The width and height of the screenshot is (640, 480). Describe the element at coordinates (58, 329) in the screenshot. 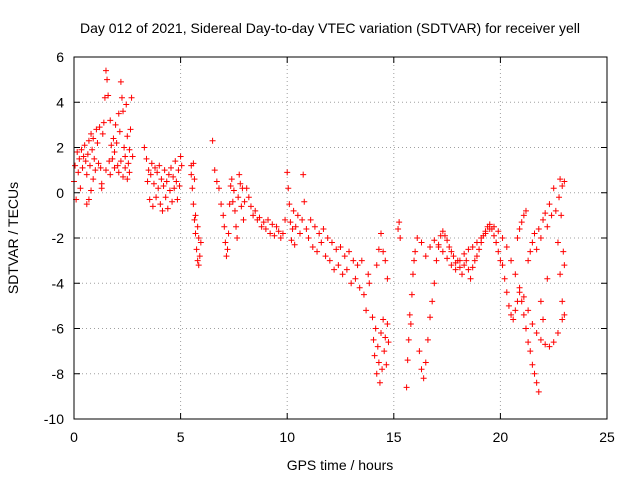

I see `y-tick-label: -6` at that location.